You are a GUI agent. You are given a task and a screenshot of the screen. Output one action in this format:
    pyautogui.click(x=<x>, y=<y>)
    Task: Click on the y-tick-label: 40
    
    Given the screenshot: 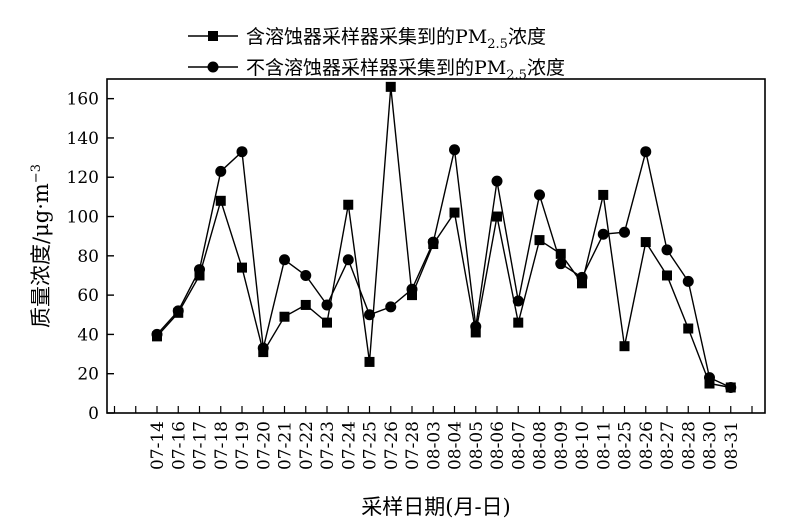 What is the action you would take?
    pyautogui.click(x=88, y=335)
    